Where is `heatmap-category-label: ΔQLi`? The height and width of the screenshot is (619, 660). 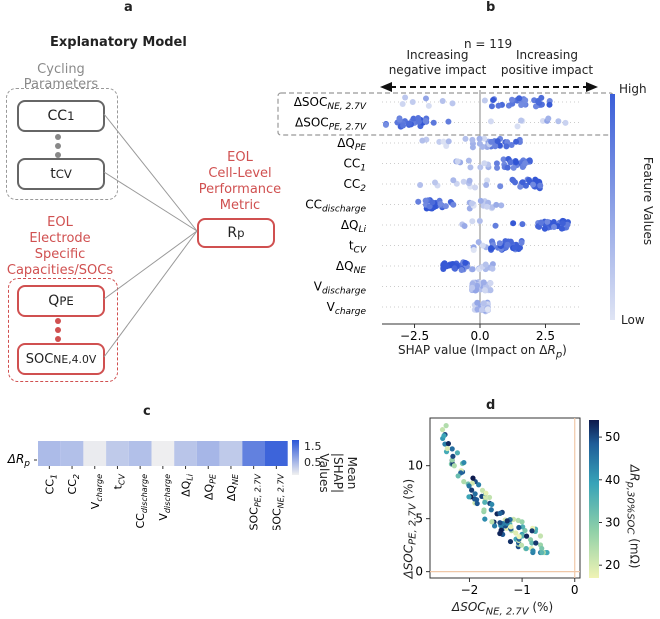
heatmap-category-label: ΔQLi is located at coordinates (187, 485).